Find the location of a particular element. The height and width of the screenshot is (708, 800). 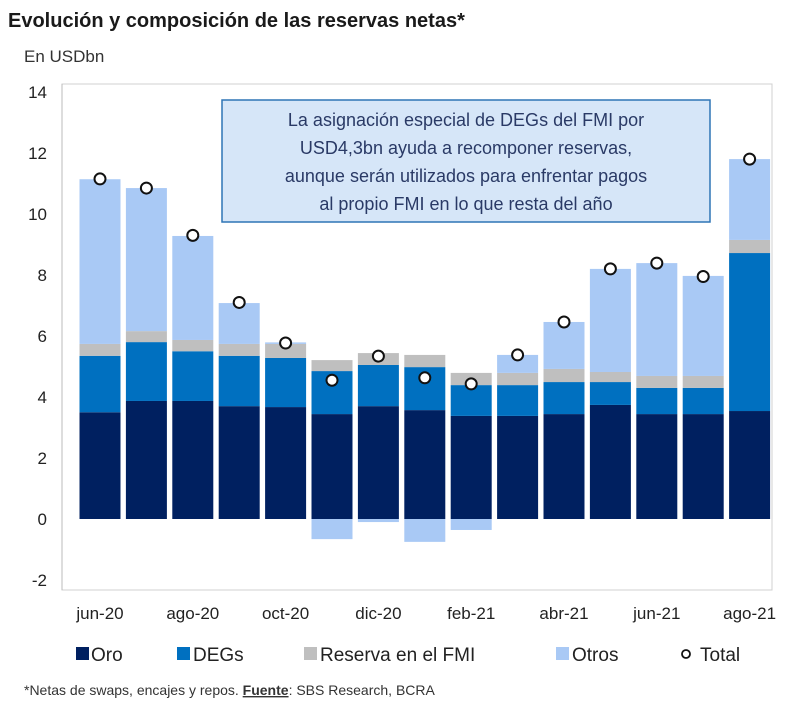

footnote-source-text: : SBS Research, BCRA is located at coordinates (362, 690).